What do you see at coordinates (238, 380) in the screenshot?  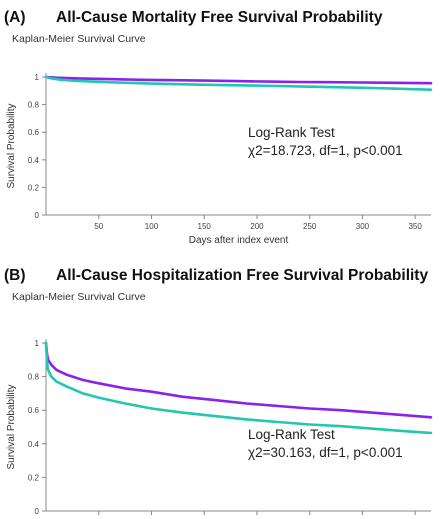 I see `chart-b-series-1-line` at bounding box center [238, 380].